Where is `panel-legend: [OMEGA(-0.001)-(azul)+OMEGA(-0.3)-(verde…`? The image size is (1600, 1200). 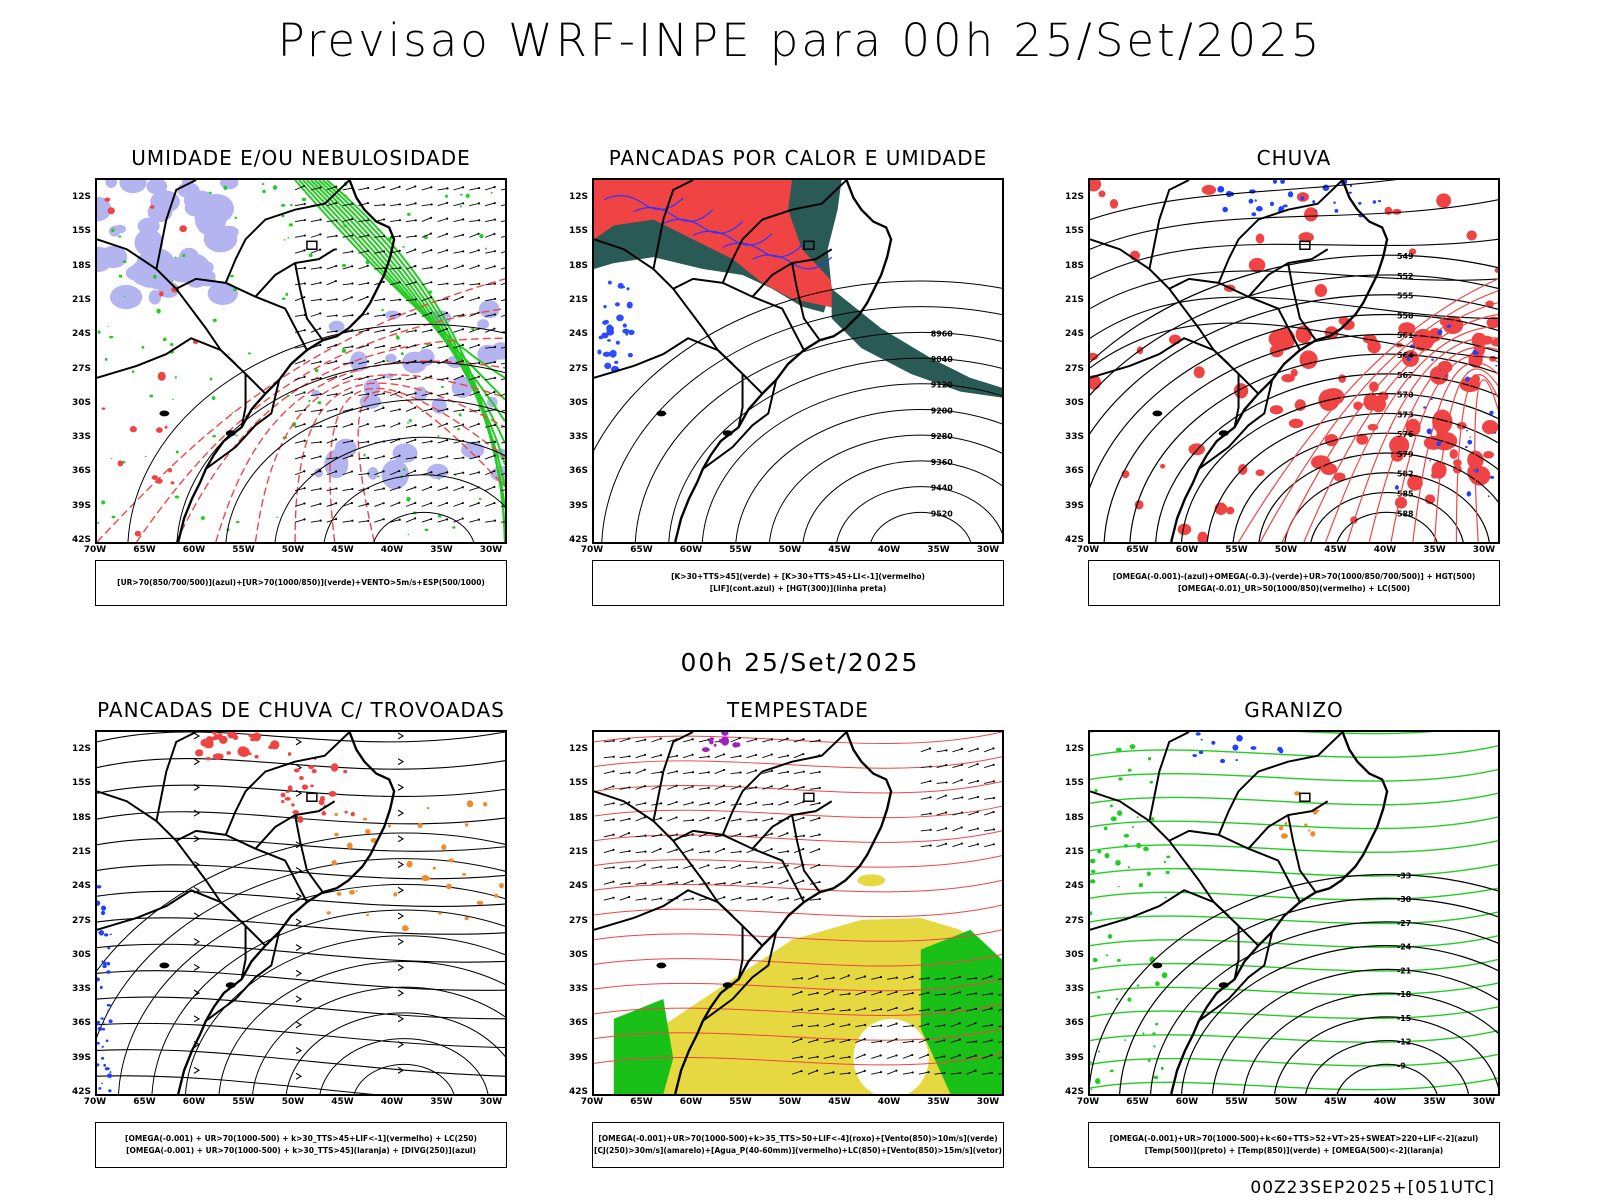
panel-legend: [OMEGA(-0.001)-(azul)+OMEGA(-0.3)-(verde… is located at coordinates (1294, 583).